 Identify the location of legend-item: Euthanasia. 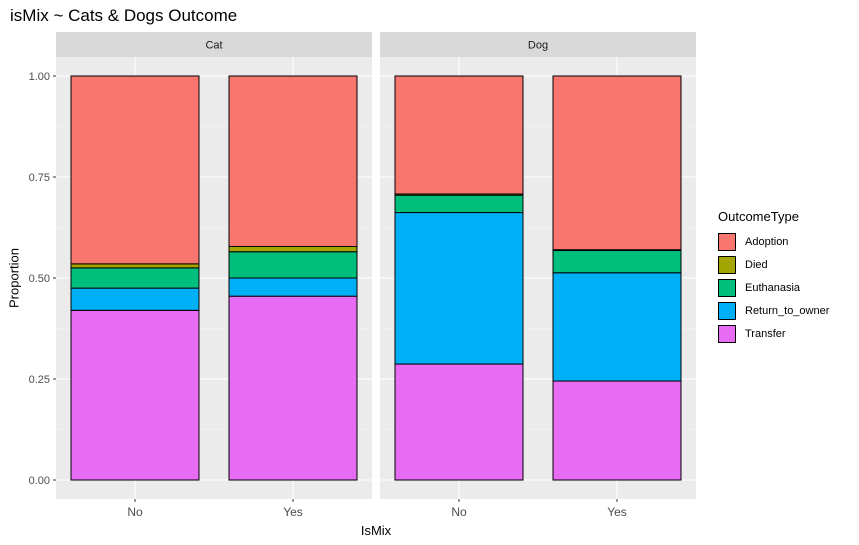
(773, 287).